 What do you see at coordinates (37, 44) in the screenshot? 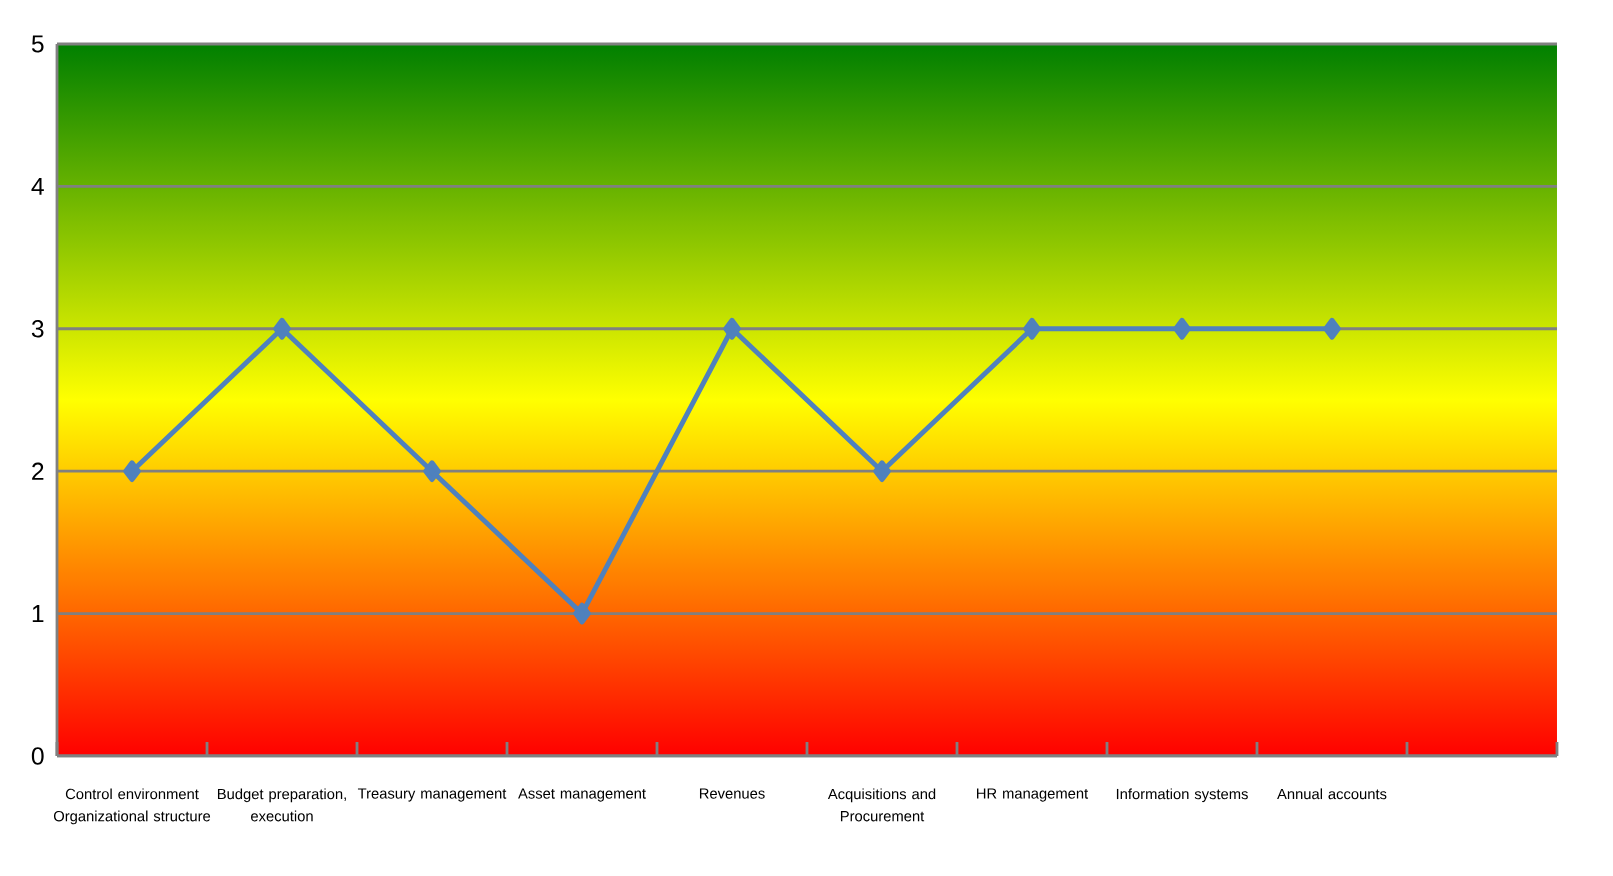
I see `y-tick-label: 5` at bounding box center [37, 44].